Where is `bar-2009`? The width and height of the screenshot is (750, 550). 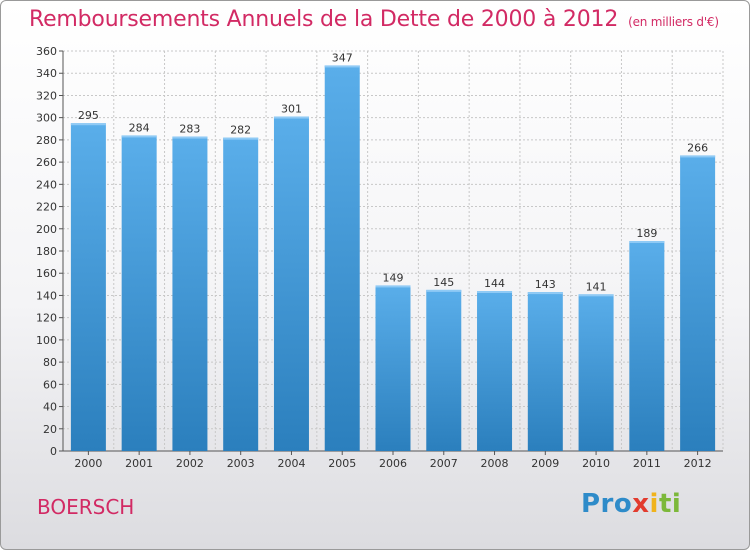 bar-2009 is located at coordinates (545, 371).